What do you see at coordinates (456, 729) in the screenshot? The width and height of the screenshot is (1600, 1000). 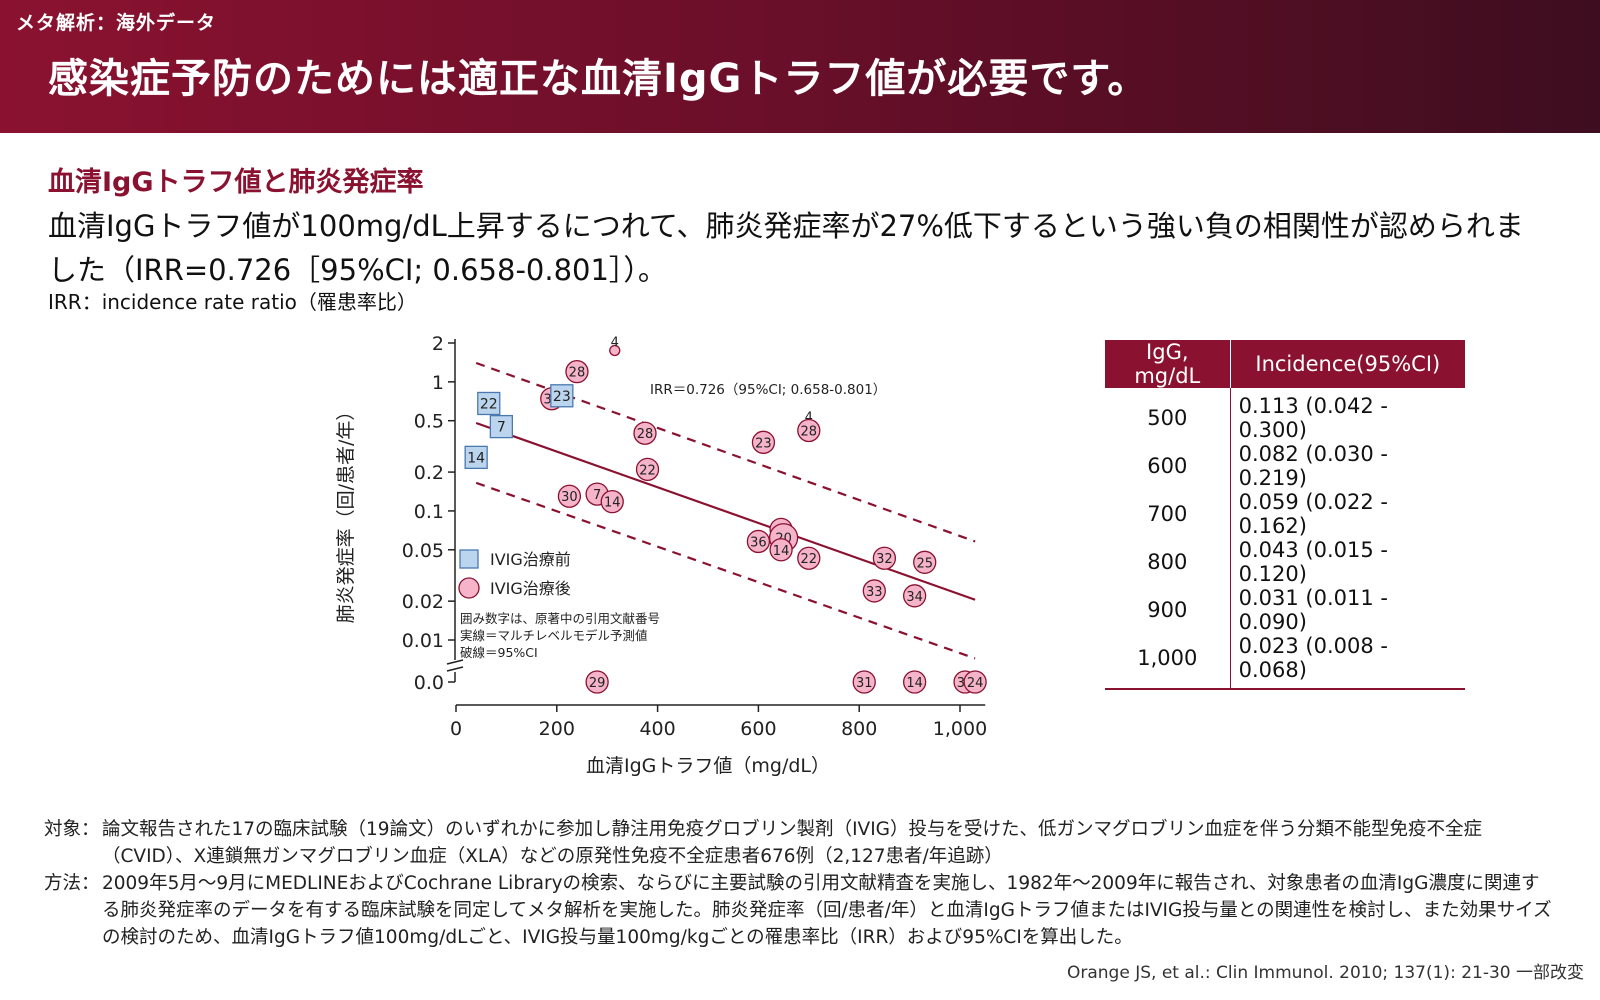 I see `x-tick-label: 0` at bounding box center [456, 729].